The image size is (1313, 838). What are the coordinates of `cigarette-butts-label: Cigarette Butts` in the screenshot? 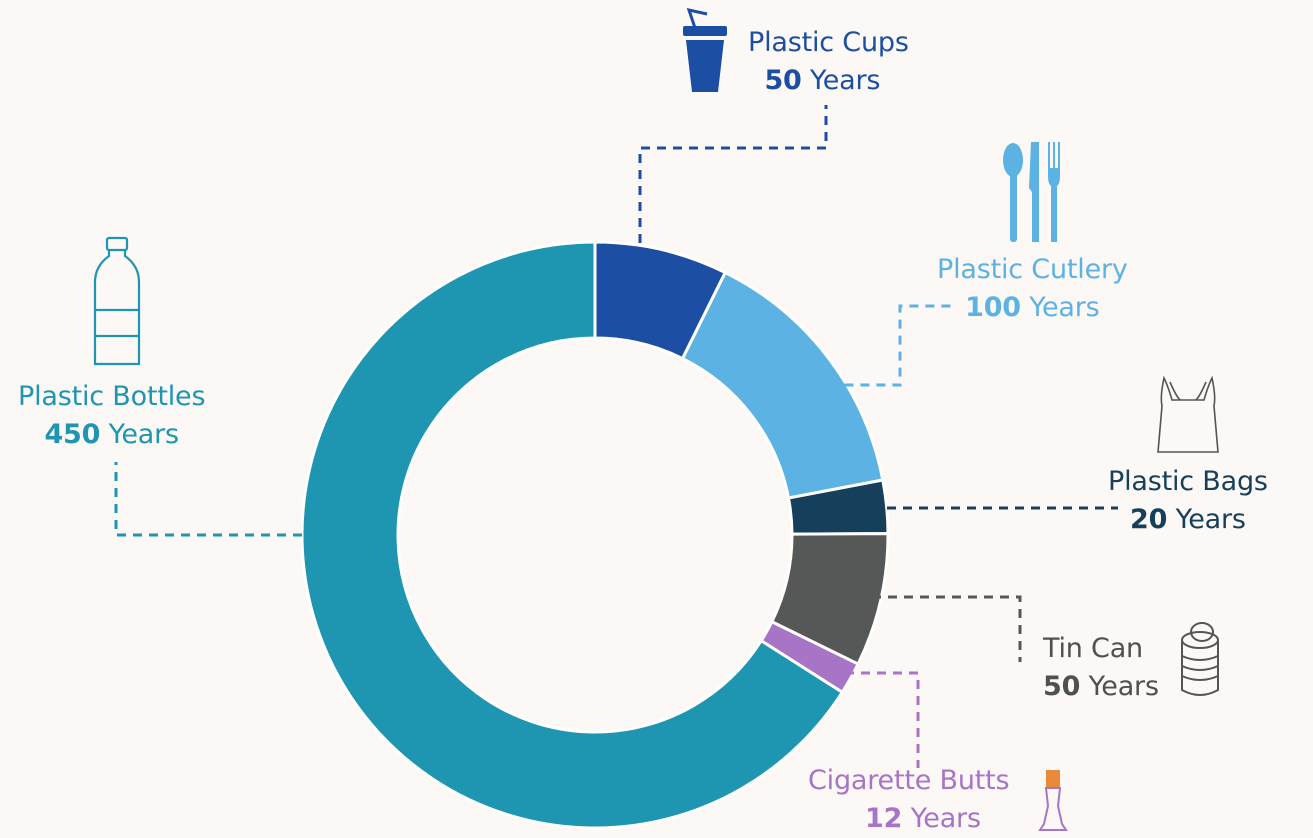 It's located at (909, 780).